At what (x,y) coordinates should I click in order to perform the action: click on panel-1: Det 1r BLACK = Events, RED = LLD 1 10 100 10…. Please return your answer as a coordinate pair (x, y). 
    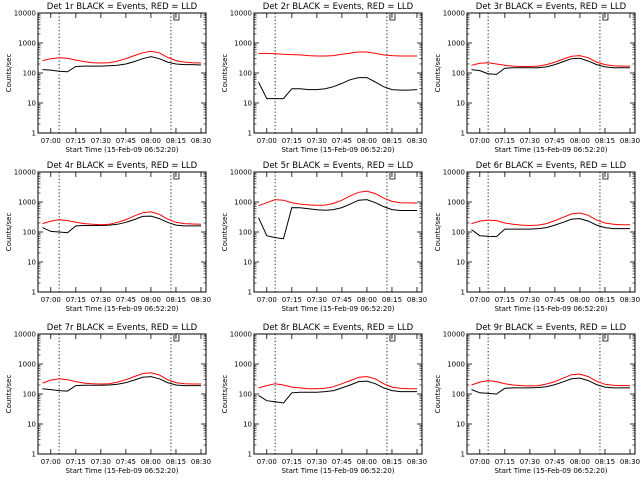
    Looking at the image, I should click on (108, 78).